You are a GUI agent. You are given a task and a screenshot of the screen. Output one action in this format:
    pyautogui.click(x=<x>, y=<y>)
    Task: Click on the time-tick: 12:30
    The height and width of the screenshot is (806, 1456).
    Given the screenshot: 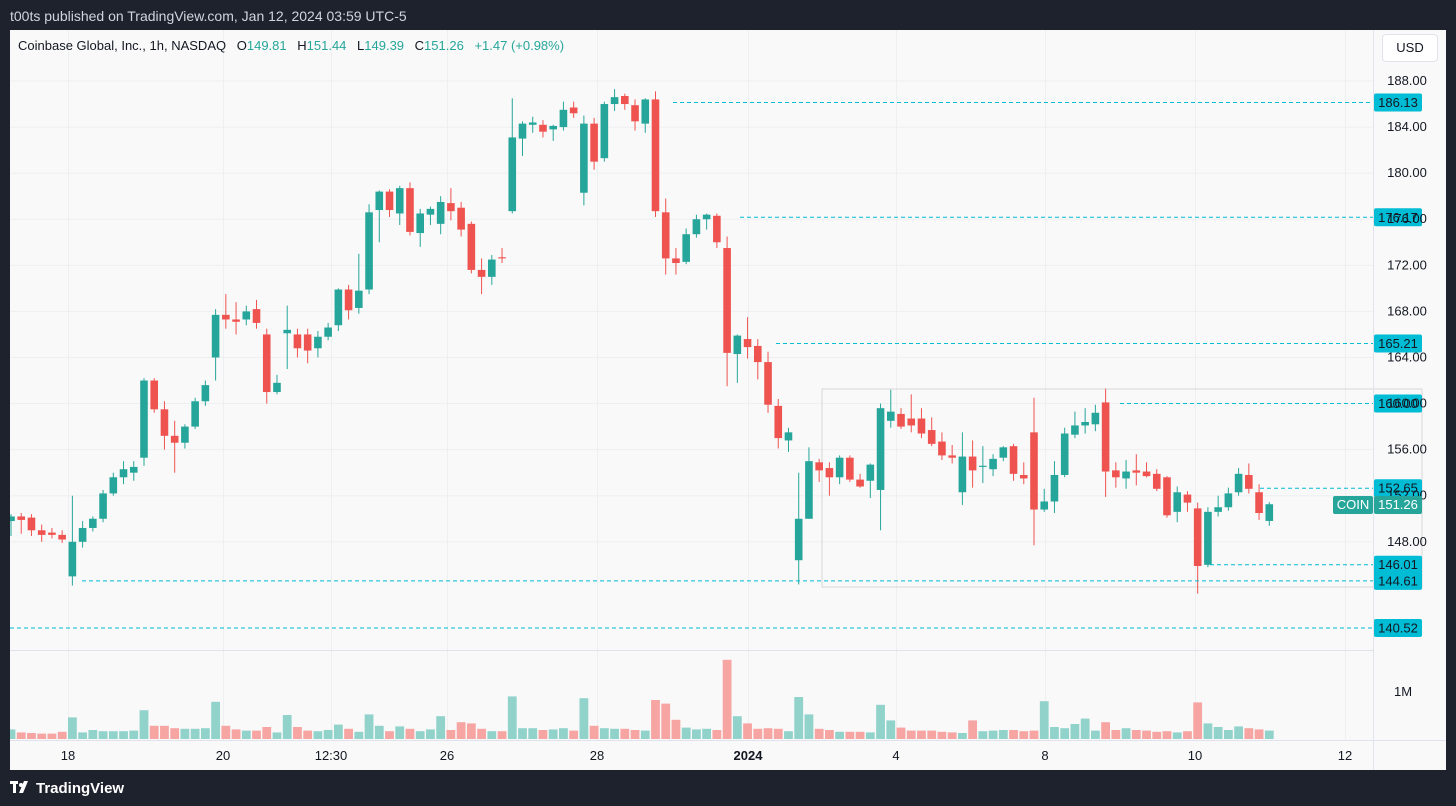 What is the action you would take?
    pyautogui.click(x=331, y=755)
    